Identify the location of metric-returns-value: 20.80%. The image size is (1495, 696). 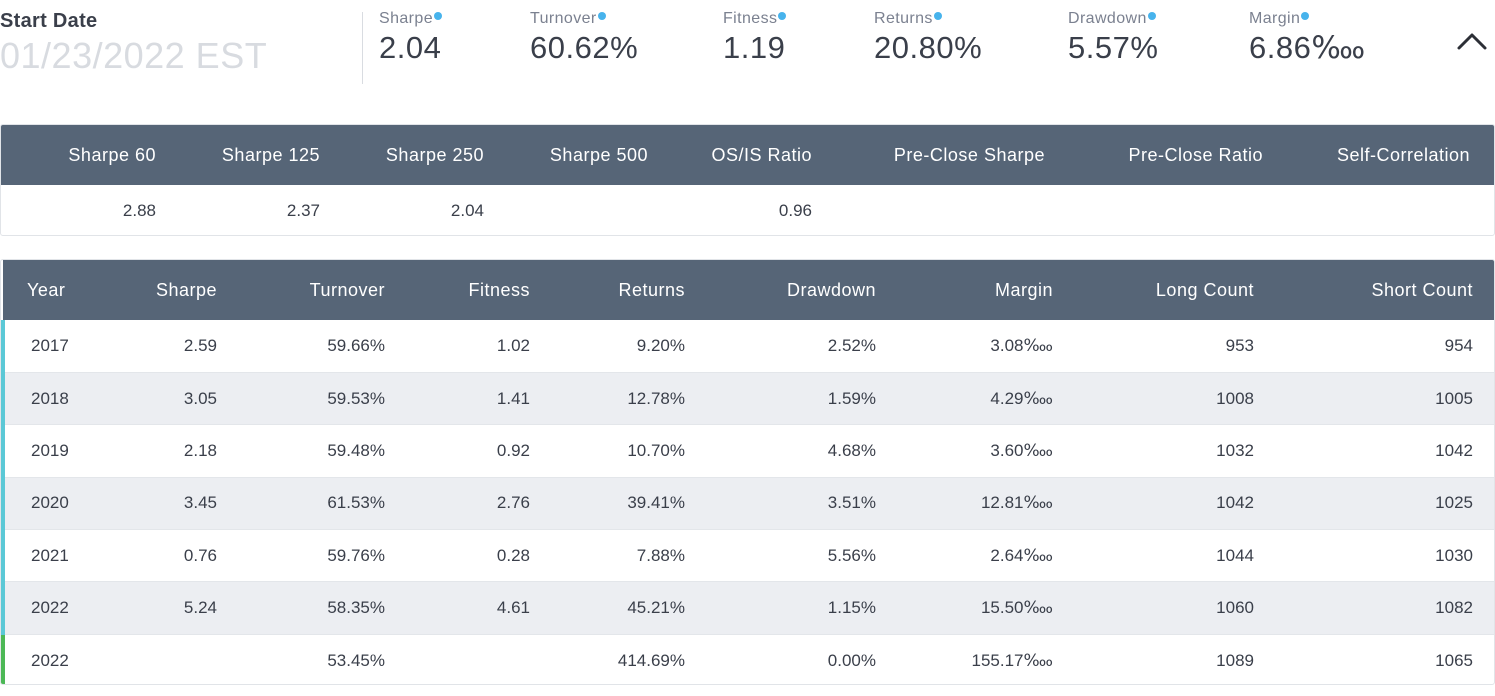
(928, 47).